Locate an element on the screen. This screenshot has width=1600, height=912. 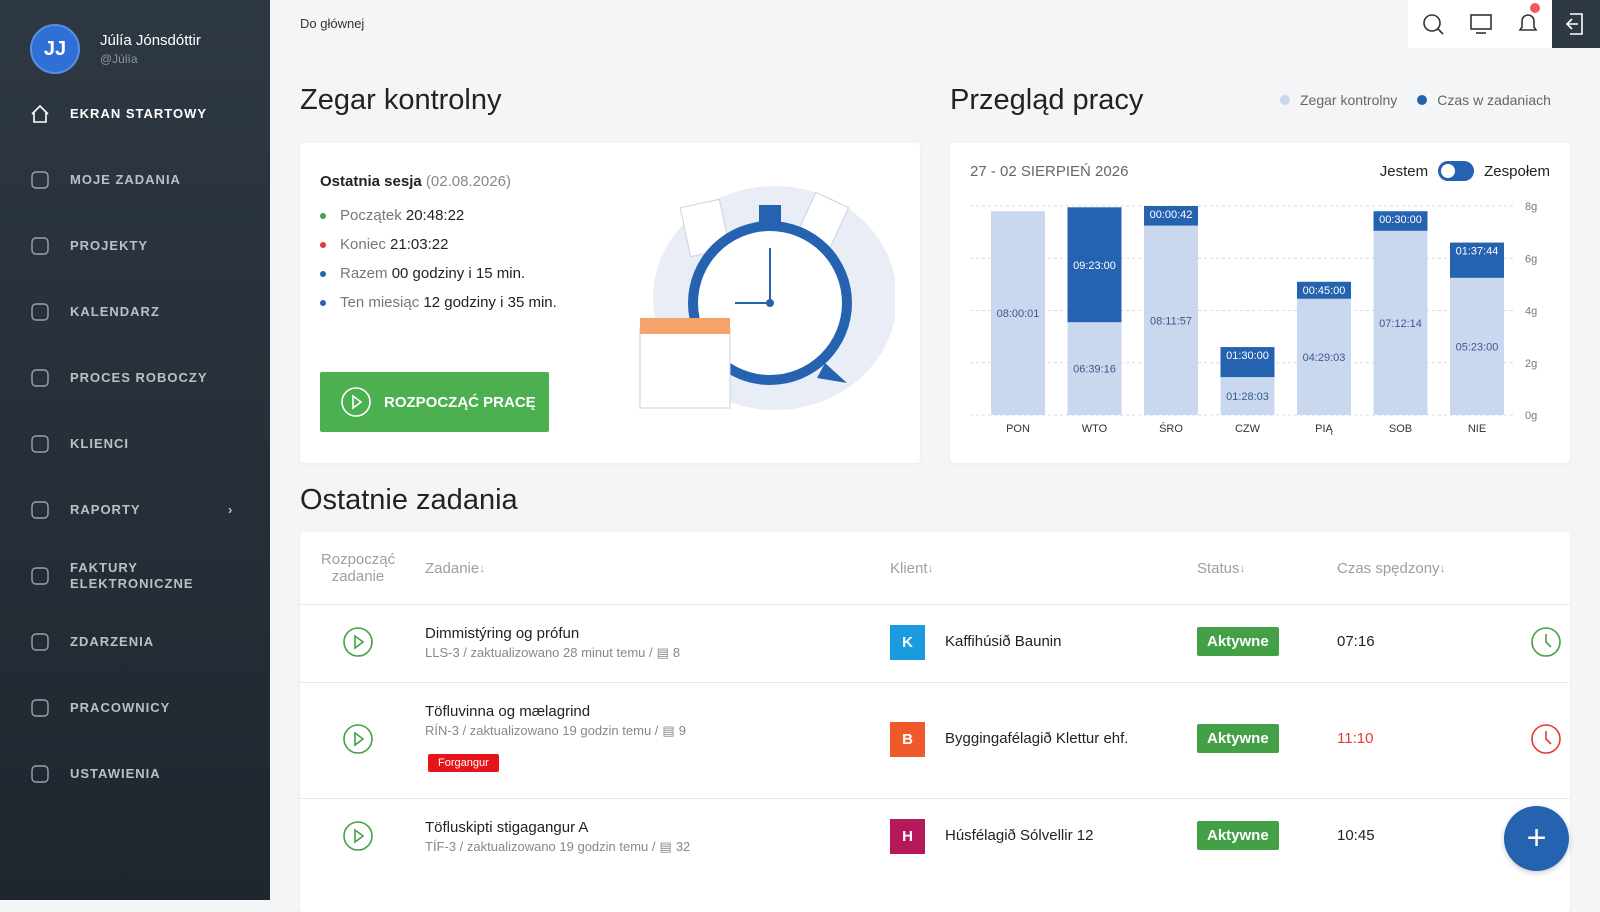
toggle: Jestem Zespołem is located at coordinates (1465, 171).